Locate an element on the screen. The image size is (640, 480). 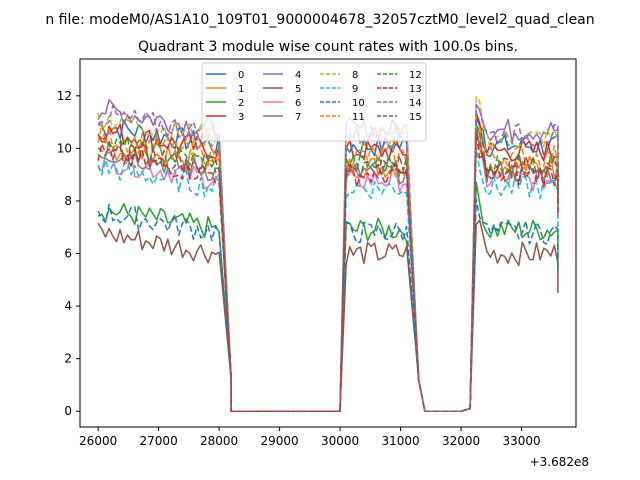
y-tick-label: 2 is located at coordinates (68, 359).